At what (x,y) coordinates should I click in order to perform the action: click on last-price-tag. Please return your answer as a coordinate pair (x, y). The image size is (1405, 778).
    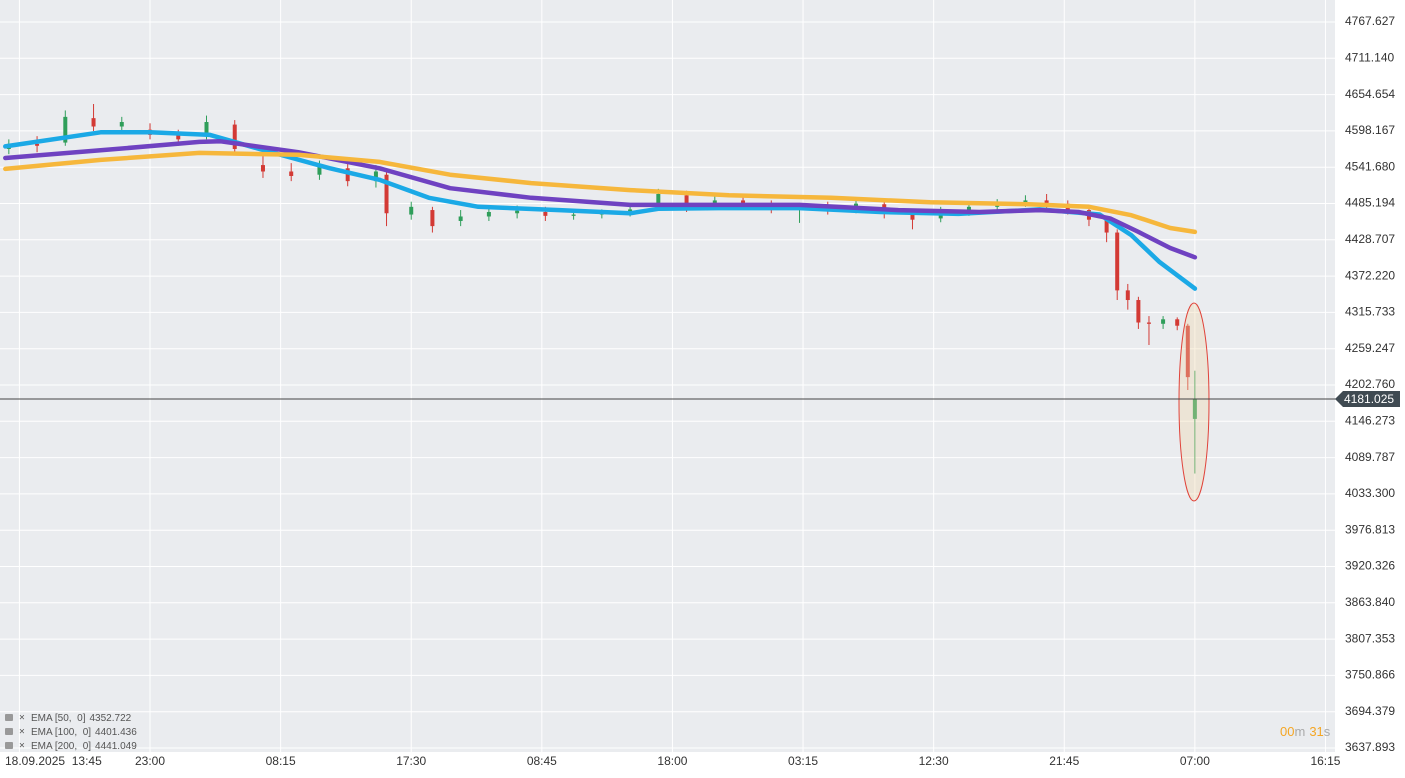
    Looking at the image, I should click on (1367, 398).